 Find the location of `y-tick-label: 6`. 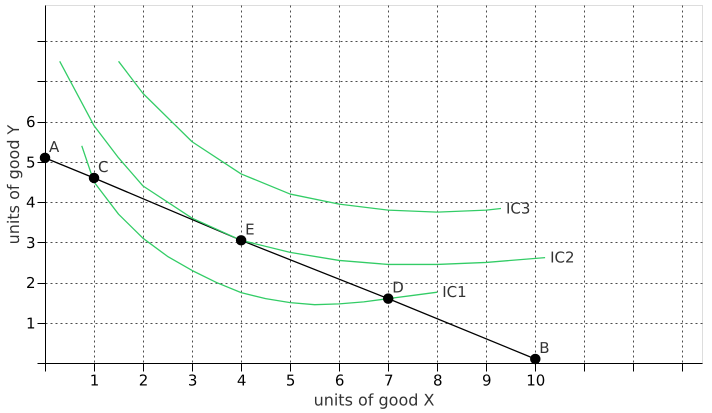

y-tick-label: 6 is located at coordinates (31, 122).